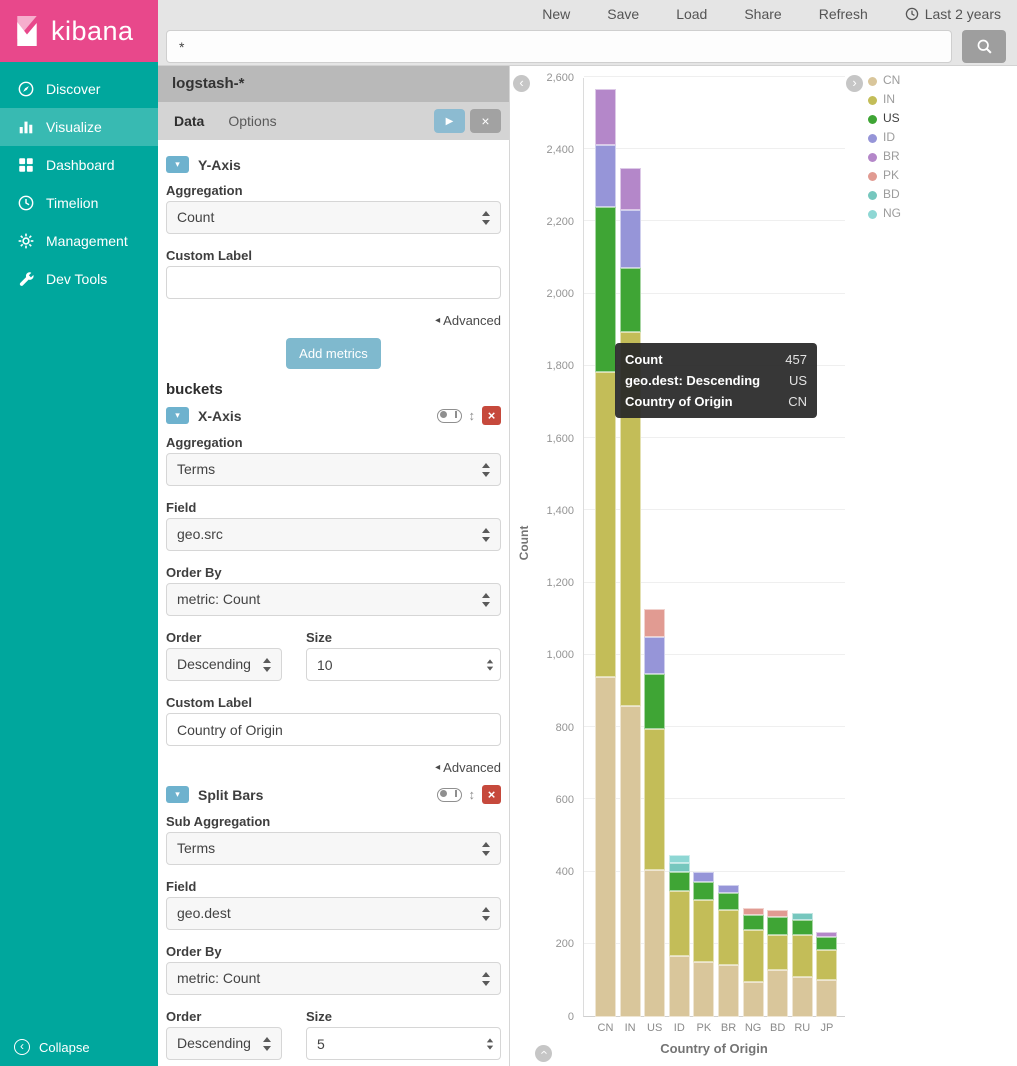  I want to click on bar-segment-RU-IN, so click(802, 956).